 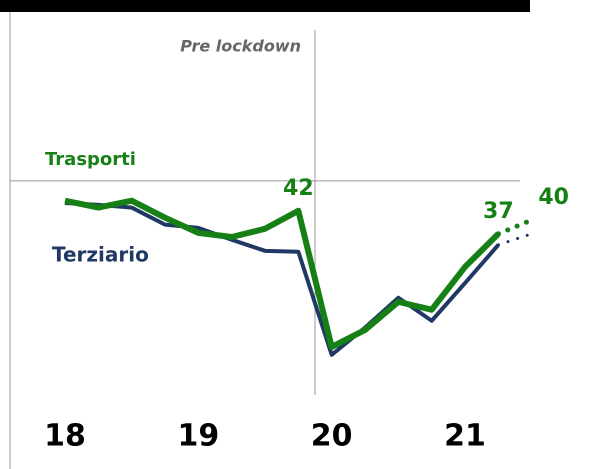 I want to click on x-tick-label: 20, so click(x=332, y=436).